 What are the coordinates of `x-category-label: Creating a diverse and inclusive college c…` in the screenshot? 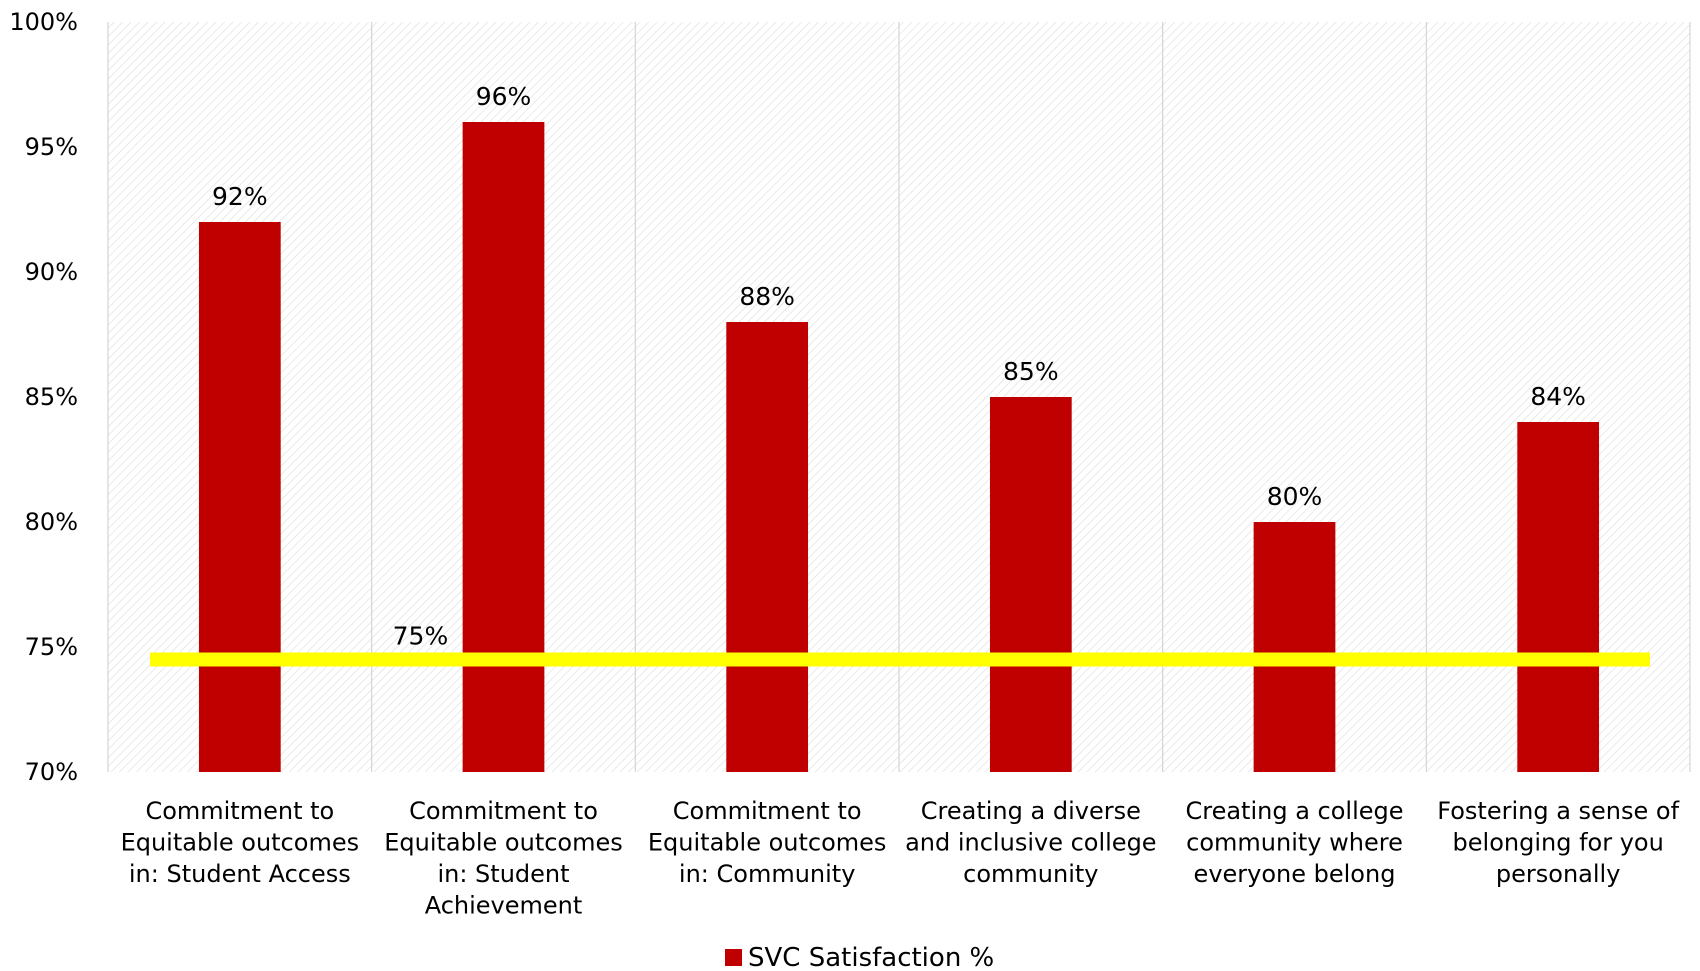 It's located at (1030, 842).